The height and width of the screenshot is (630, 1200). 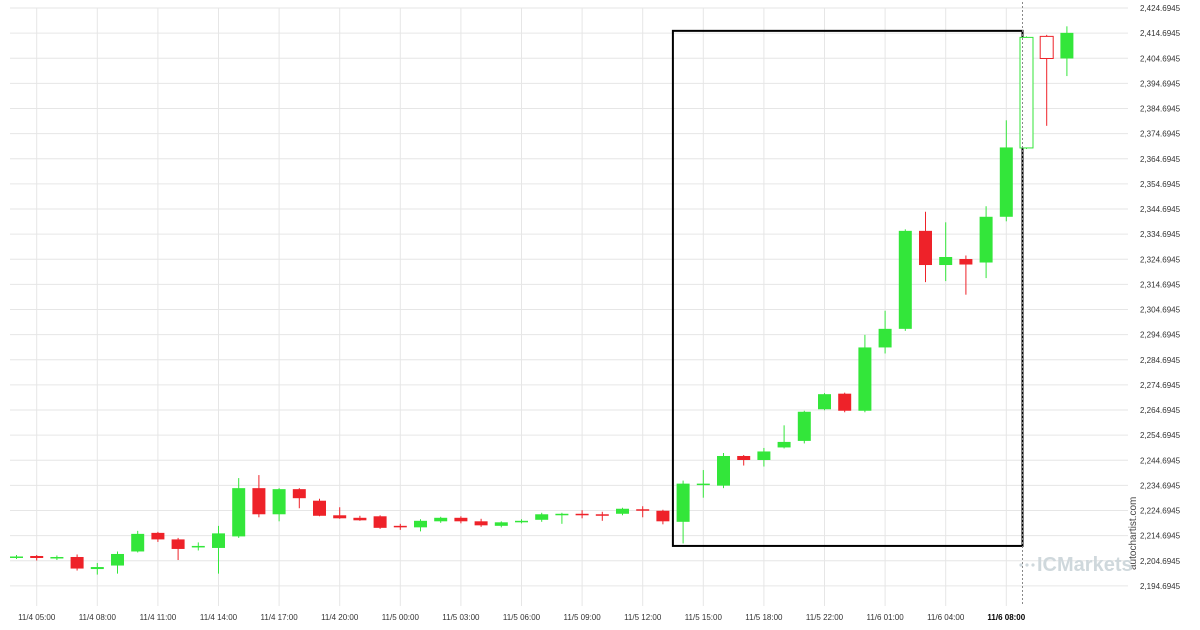 What do you see at coordinates (1160, 435) in the screenshot?
I see `y-tick-label: 2,254.6945` at bounding box center [1160, 435].